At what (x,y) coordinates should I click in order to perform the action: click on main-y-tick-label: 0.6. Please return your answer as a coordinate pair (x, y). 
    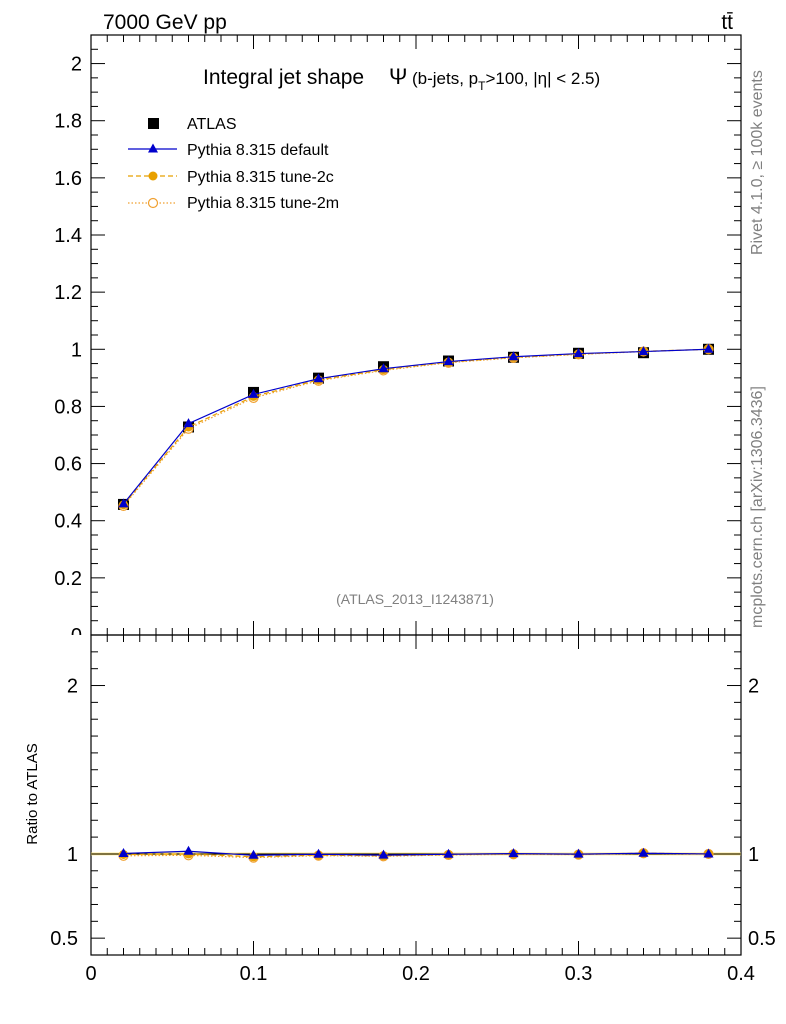
    Looking at the image, I should click on (68, 465).